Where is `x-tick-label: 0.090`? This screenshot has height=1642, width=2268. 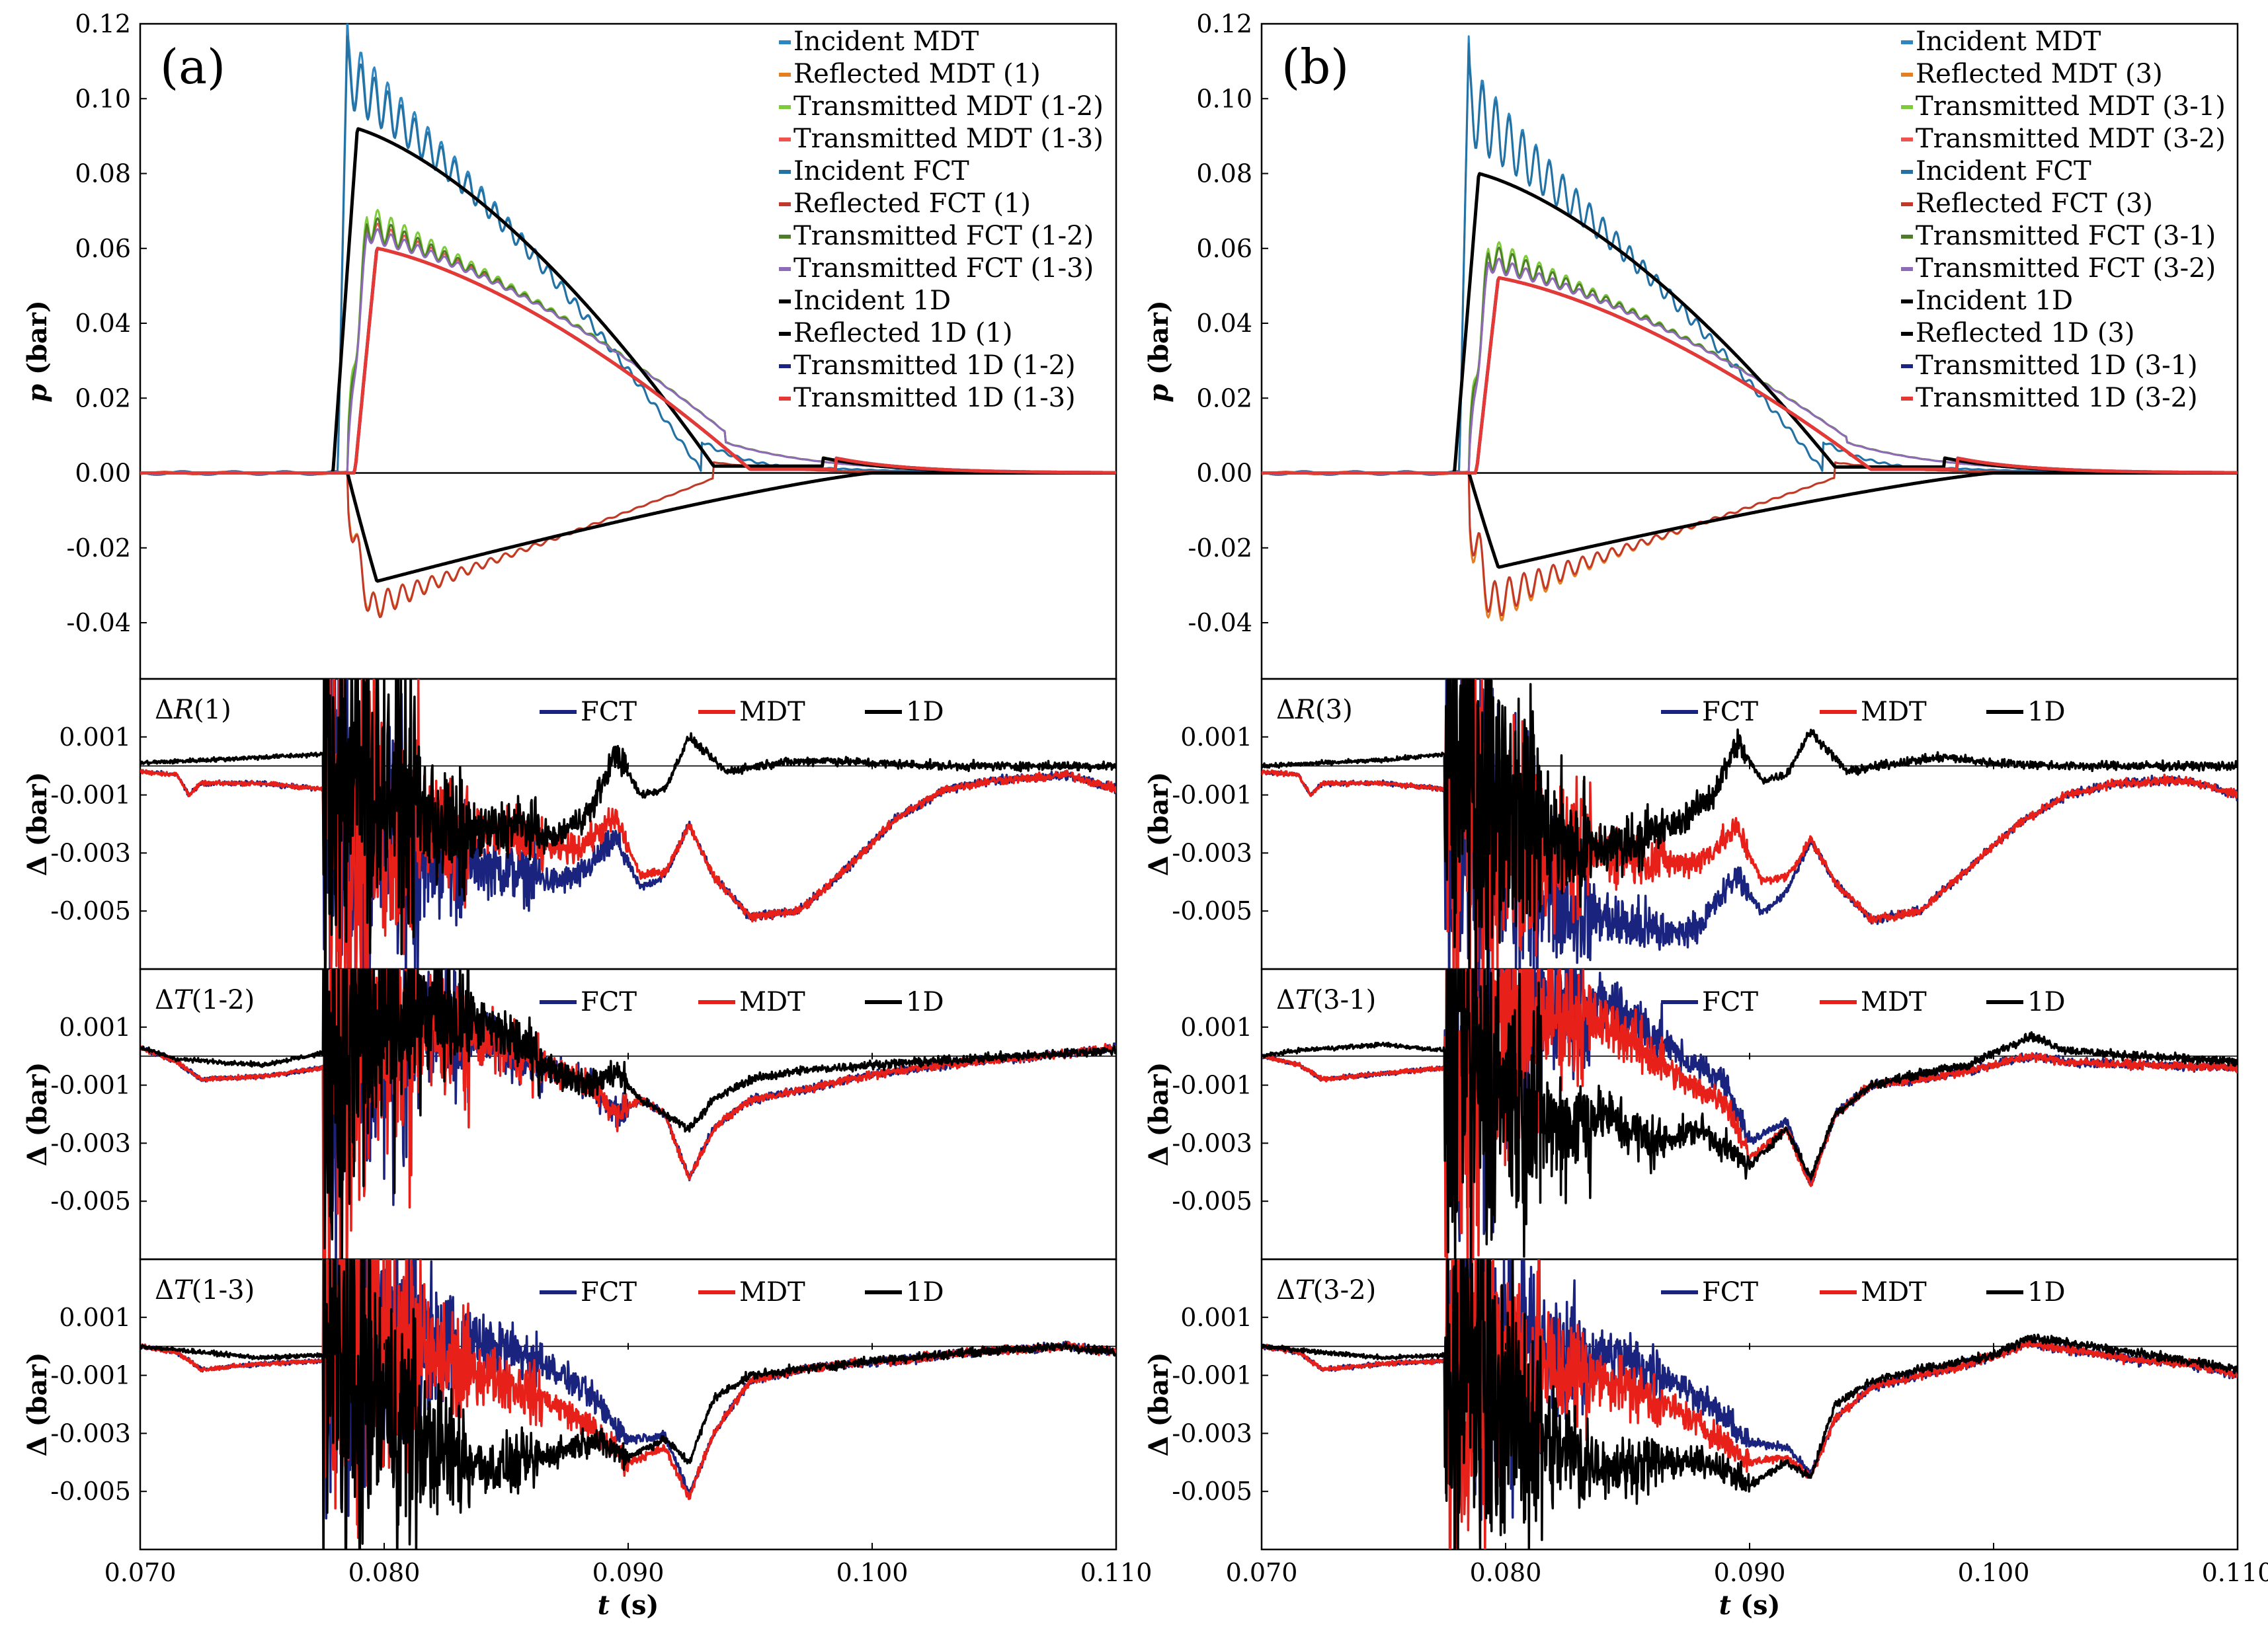
x-tick-label: 0.090 is located at coordinates (628, 1573).